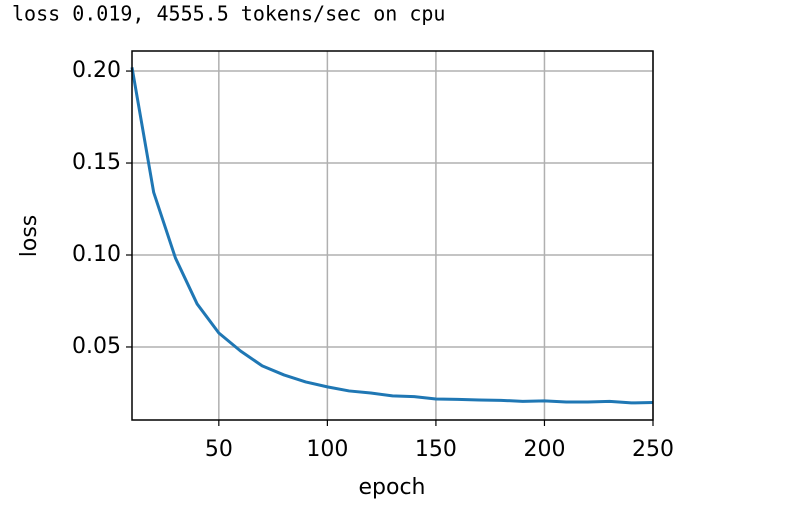 Image resolution: width=791 pixels, height=511 pixels. Describe the element at coordinates (653, 449) in the screenshot. I see `x-tick-label: 250` at that location.